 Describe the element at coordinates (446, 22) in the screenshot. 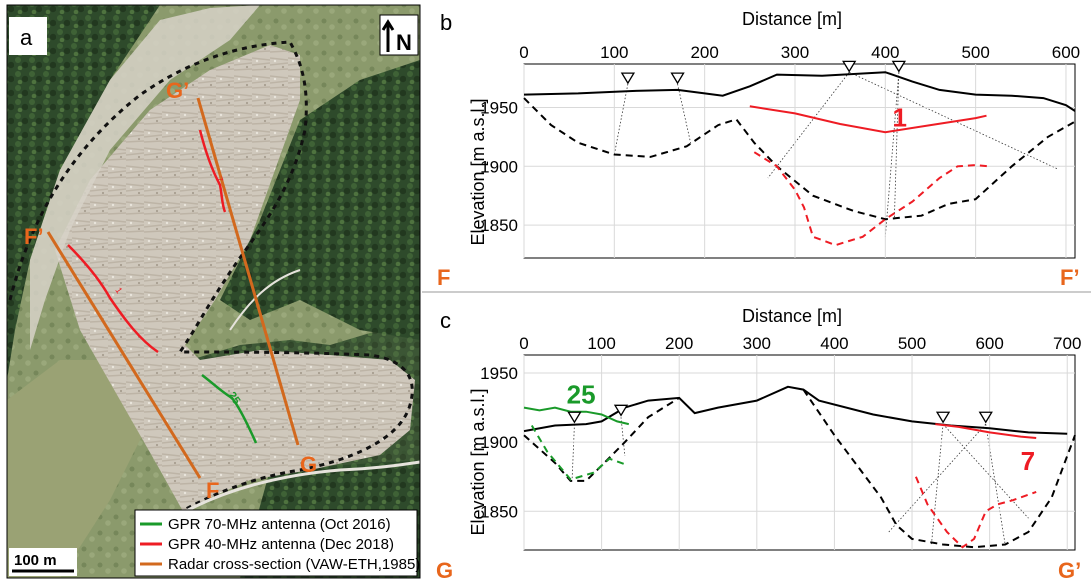

I see `panel-b-letter: b` at that location.